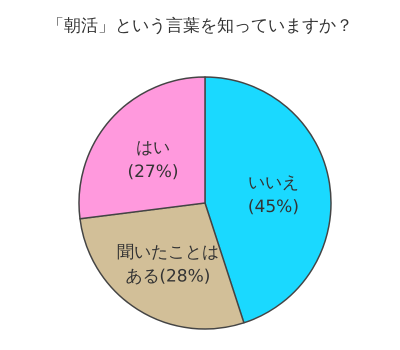 This screenshot has width=400, height=350. Describe the element at coordinates (153, 172) in the screenshot. I see `data-label: (27%)` at that location.